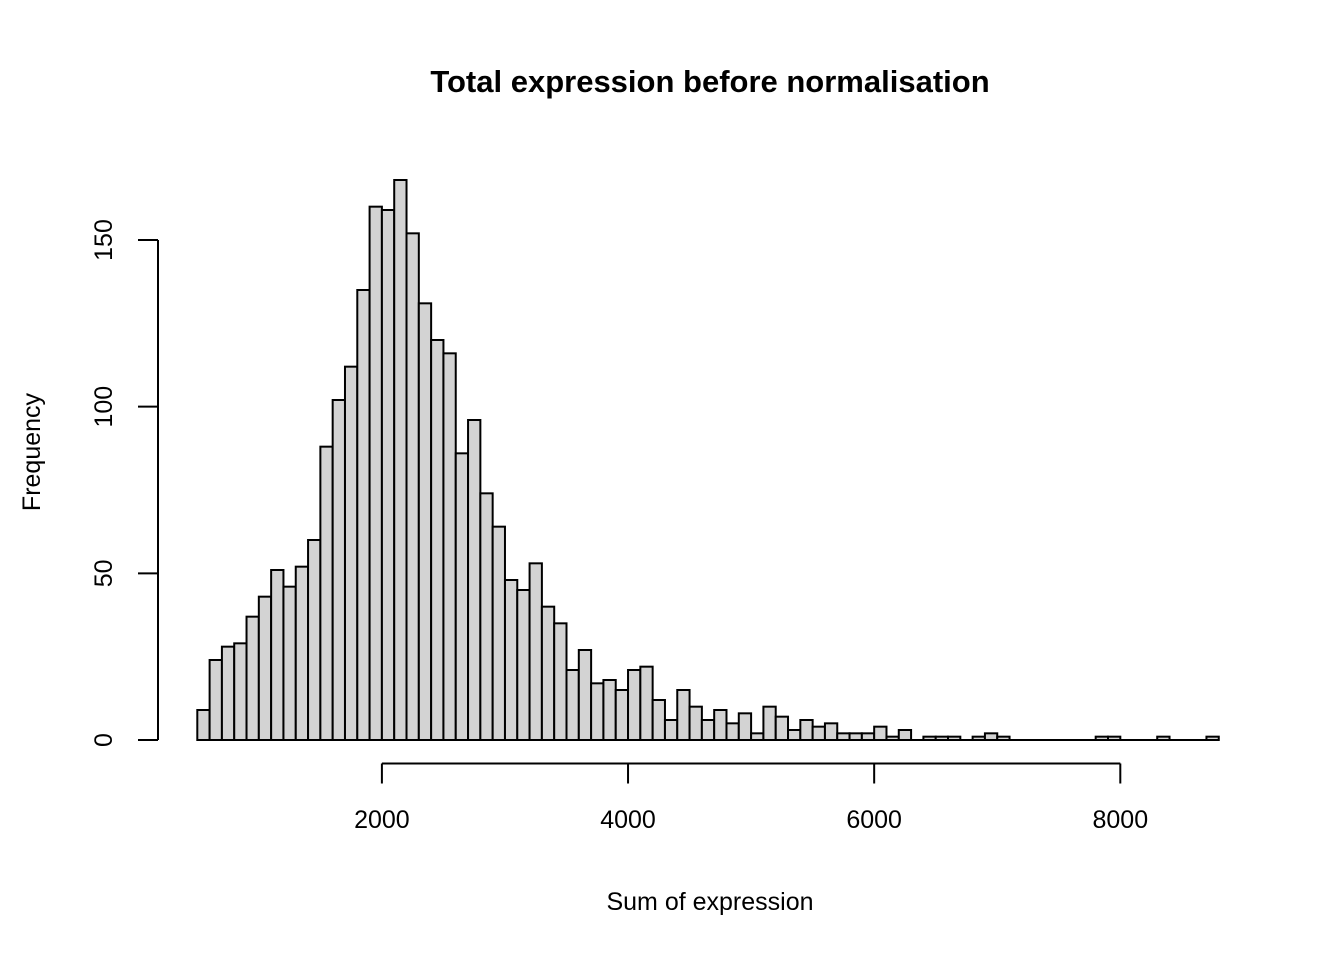 This screenshot has height=960, width=1344. Describe the element at coordinates (709, 902) in the screenshot. I see `x-axis-label: Sum of expression` at that location.